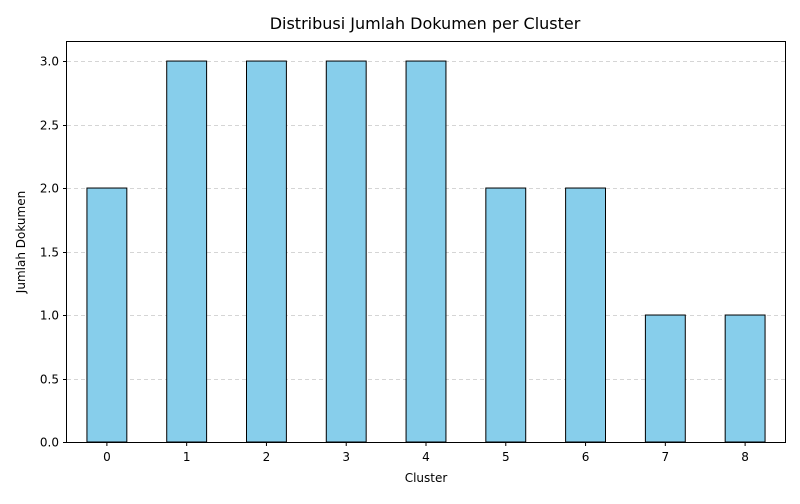 This screenshot has height=504, width=800. I want to click on x-tick-label: 1, so click(187, 457).